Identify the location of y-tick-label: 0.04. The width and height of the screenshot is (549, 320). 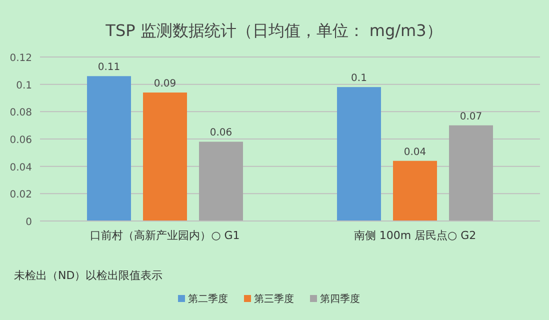
(21, 168).